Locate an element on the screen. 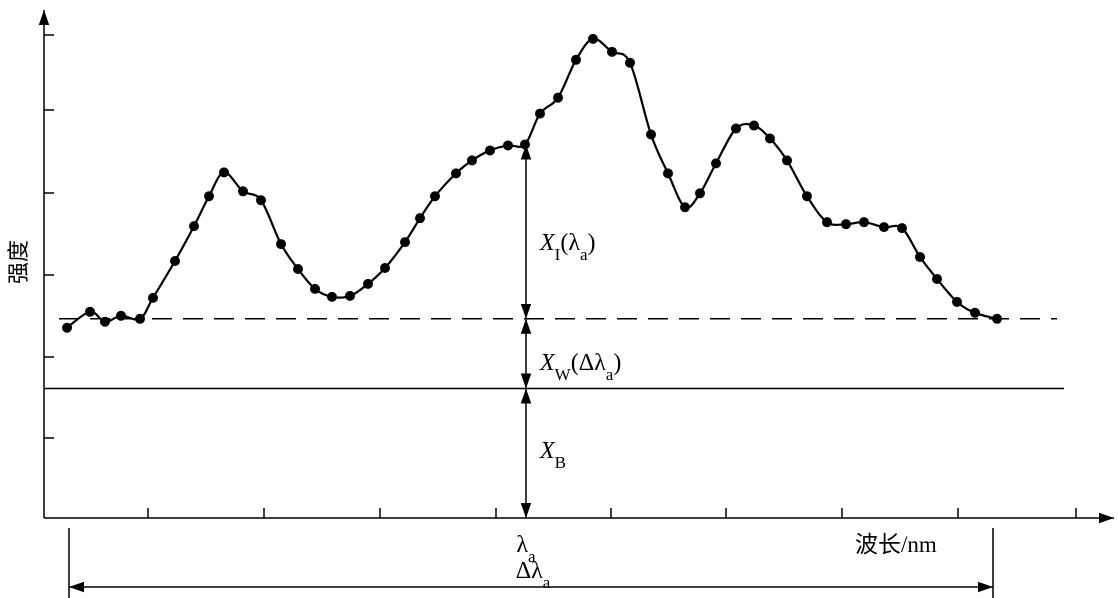 This screenshot has height=598, width=1118. annotation: λa is located at coordinates (526, 549).